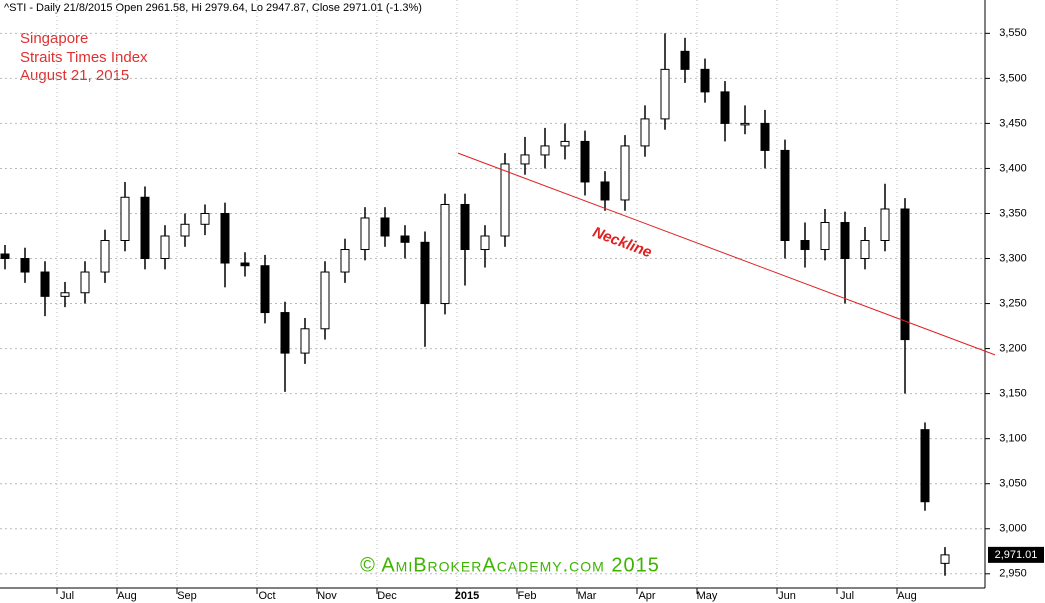 Image resolution: width=1045 pixels, height=603 pixels. What do you see at coordinates (527, 596) in the screenshot?
I see `x-tick-label: Feb` at bounding box center [527, 596].